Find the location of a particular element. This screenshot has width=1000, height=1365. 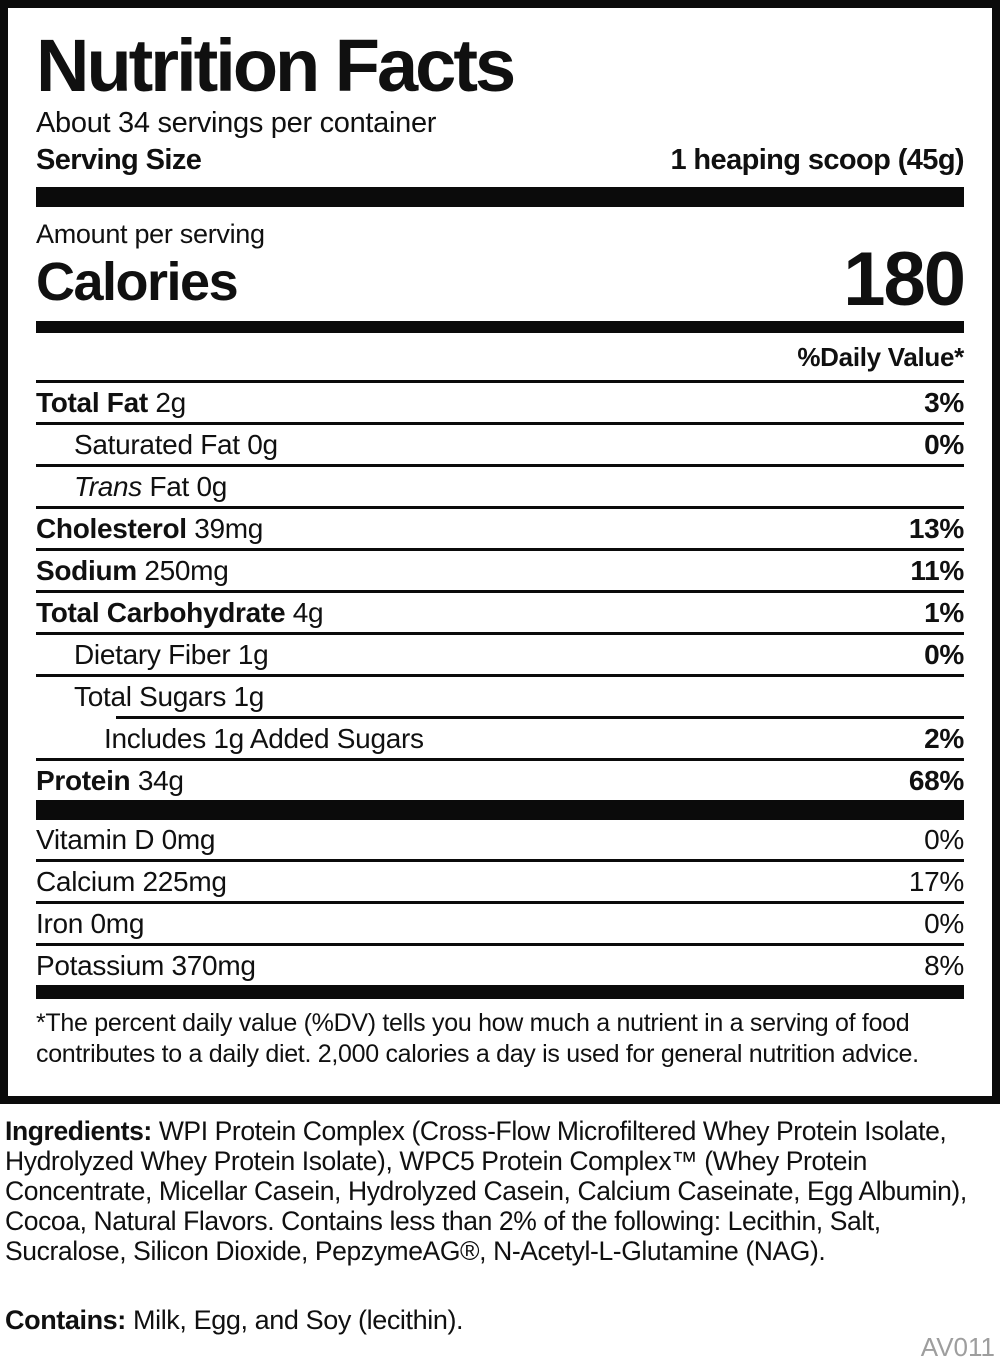

amount-per-serving-label: Amount per serving is located at coordinates (150, 234).